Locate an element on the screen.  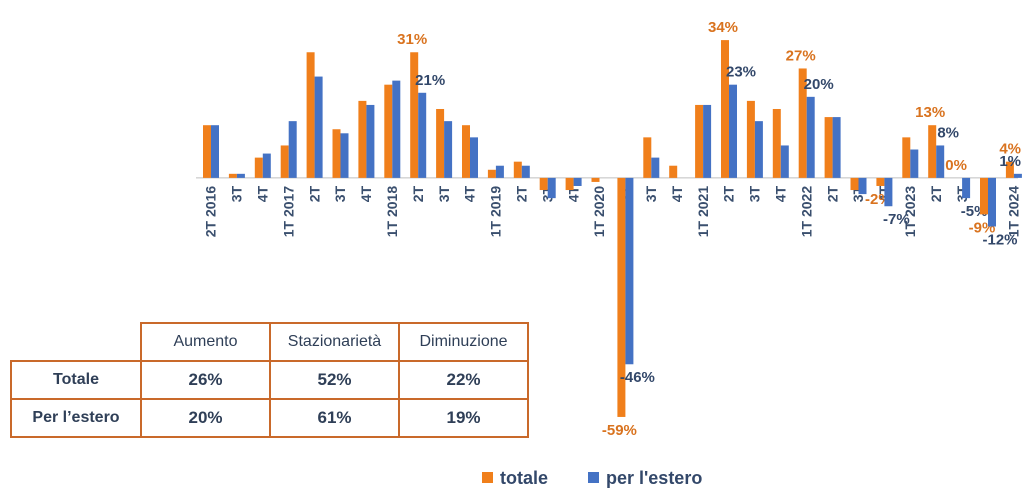
value-label: 13% is located at coordinates (930, 112).